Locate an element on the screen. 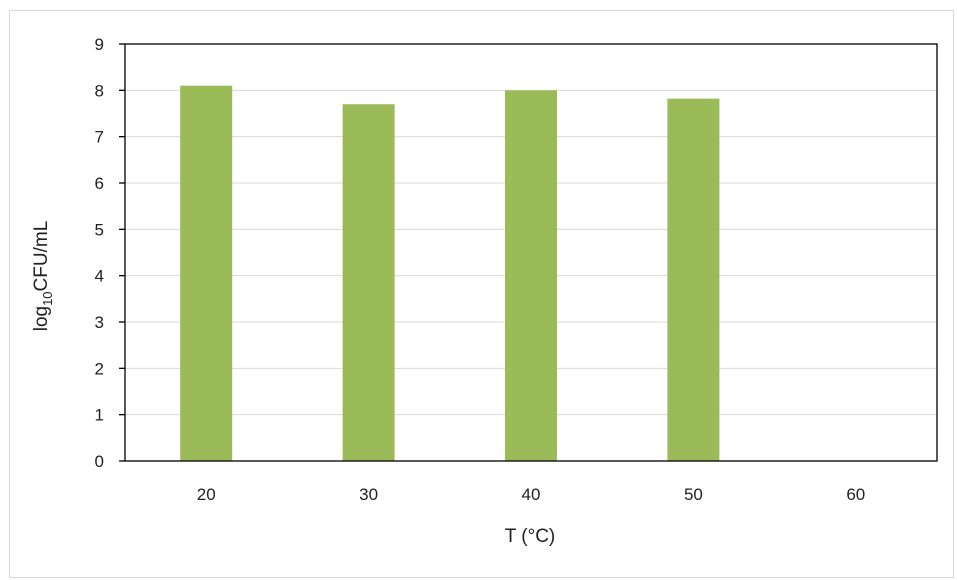 This screenshot has height=580, width=957. y-axis-title-subscript: 10 is located at coordinates (47, 298).